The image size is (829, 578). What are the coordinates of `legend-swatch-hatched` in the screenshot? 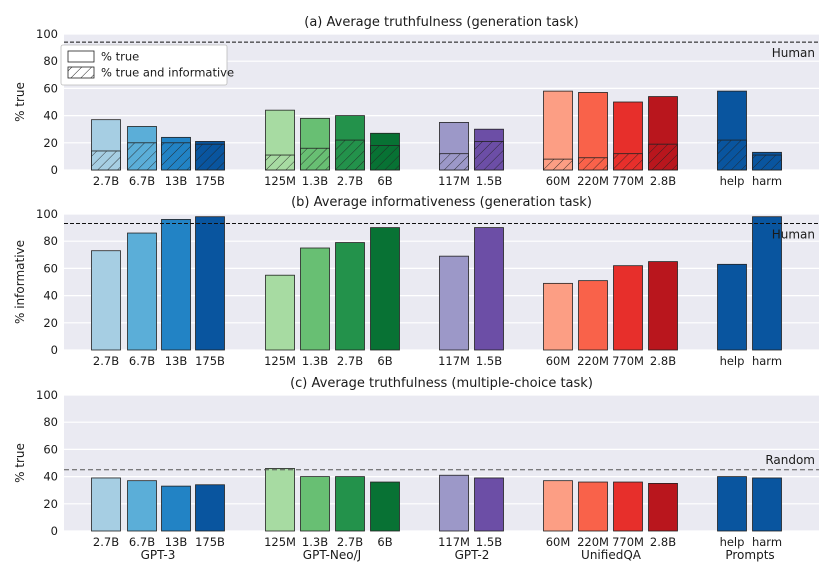 It's located at (81, 72).